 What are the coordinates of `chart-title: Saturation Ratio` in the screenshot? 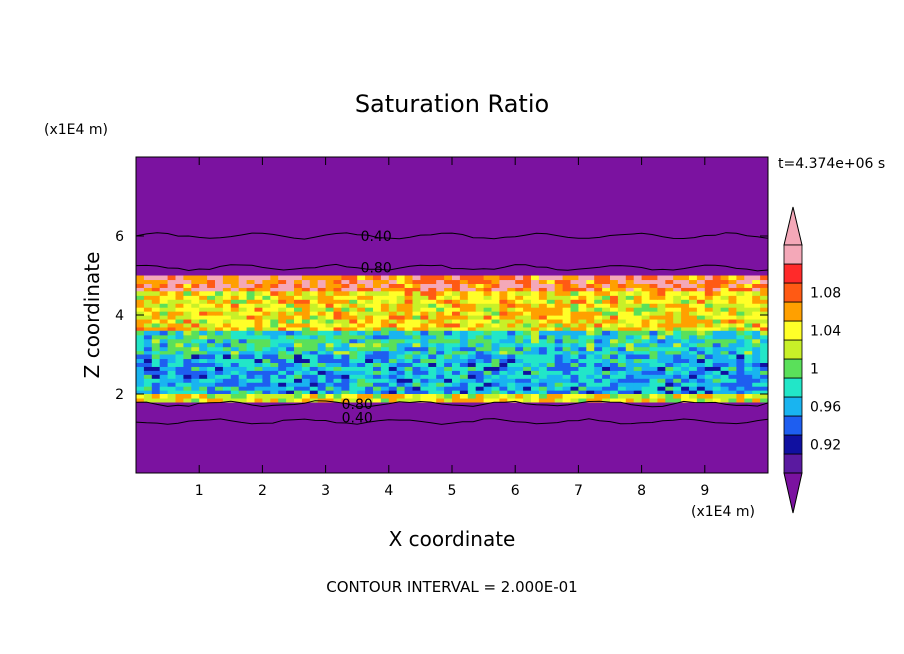 It's located at (452, 104).